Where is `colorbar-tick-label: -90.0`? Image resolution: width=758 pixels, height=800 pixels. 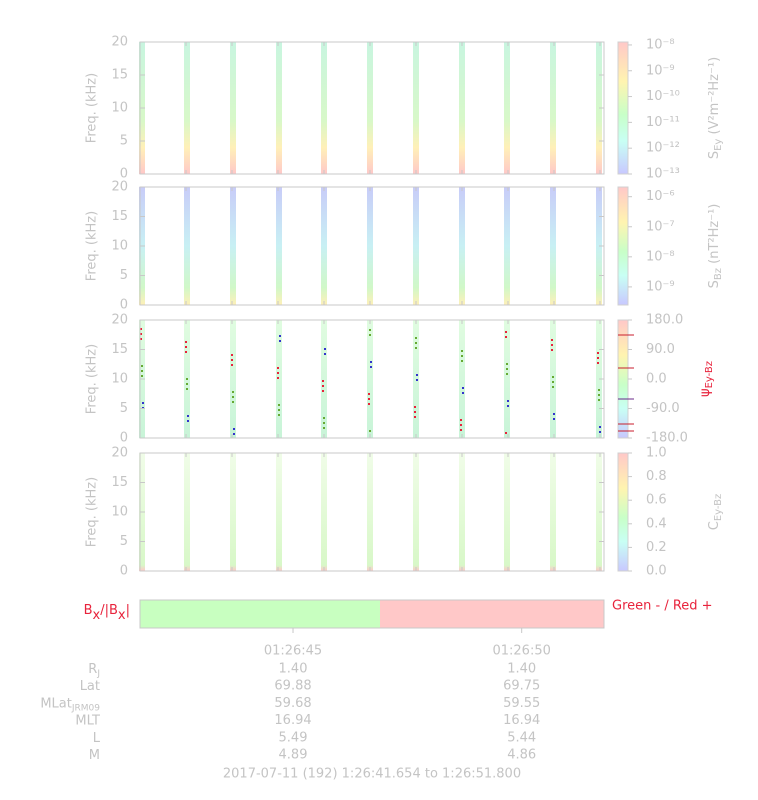 colorbar-tick-label: -90.0 is located at coordinates (663, 408).